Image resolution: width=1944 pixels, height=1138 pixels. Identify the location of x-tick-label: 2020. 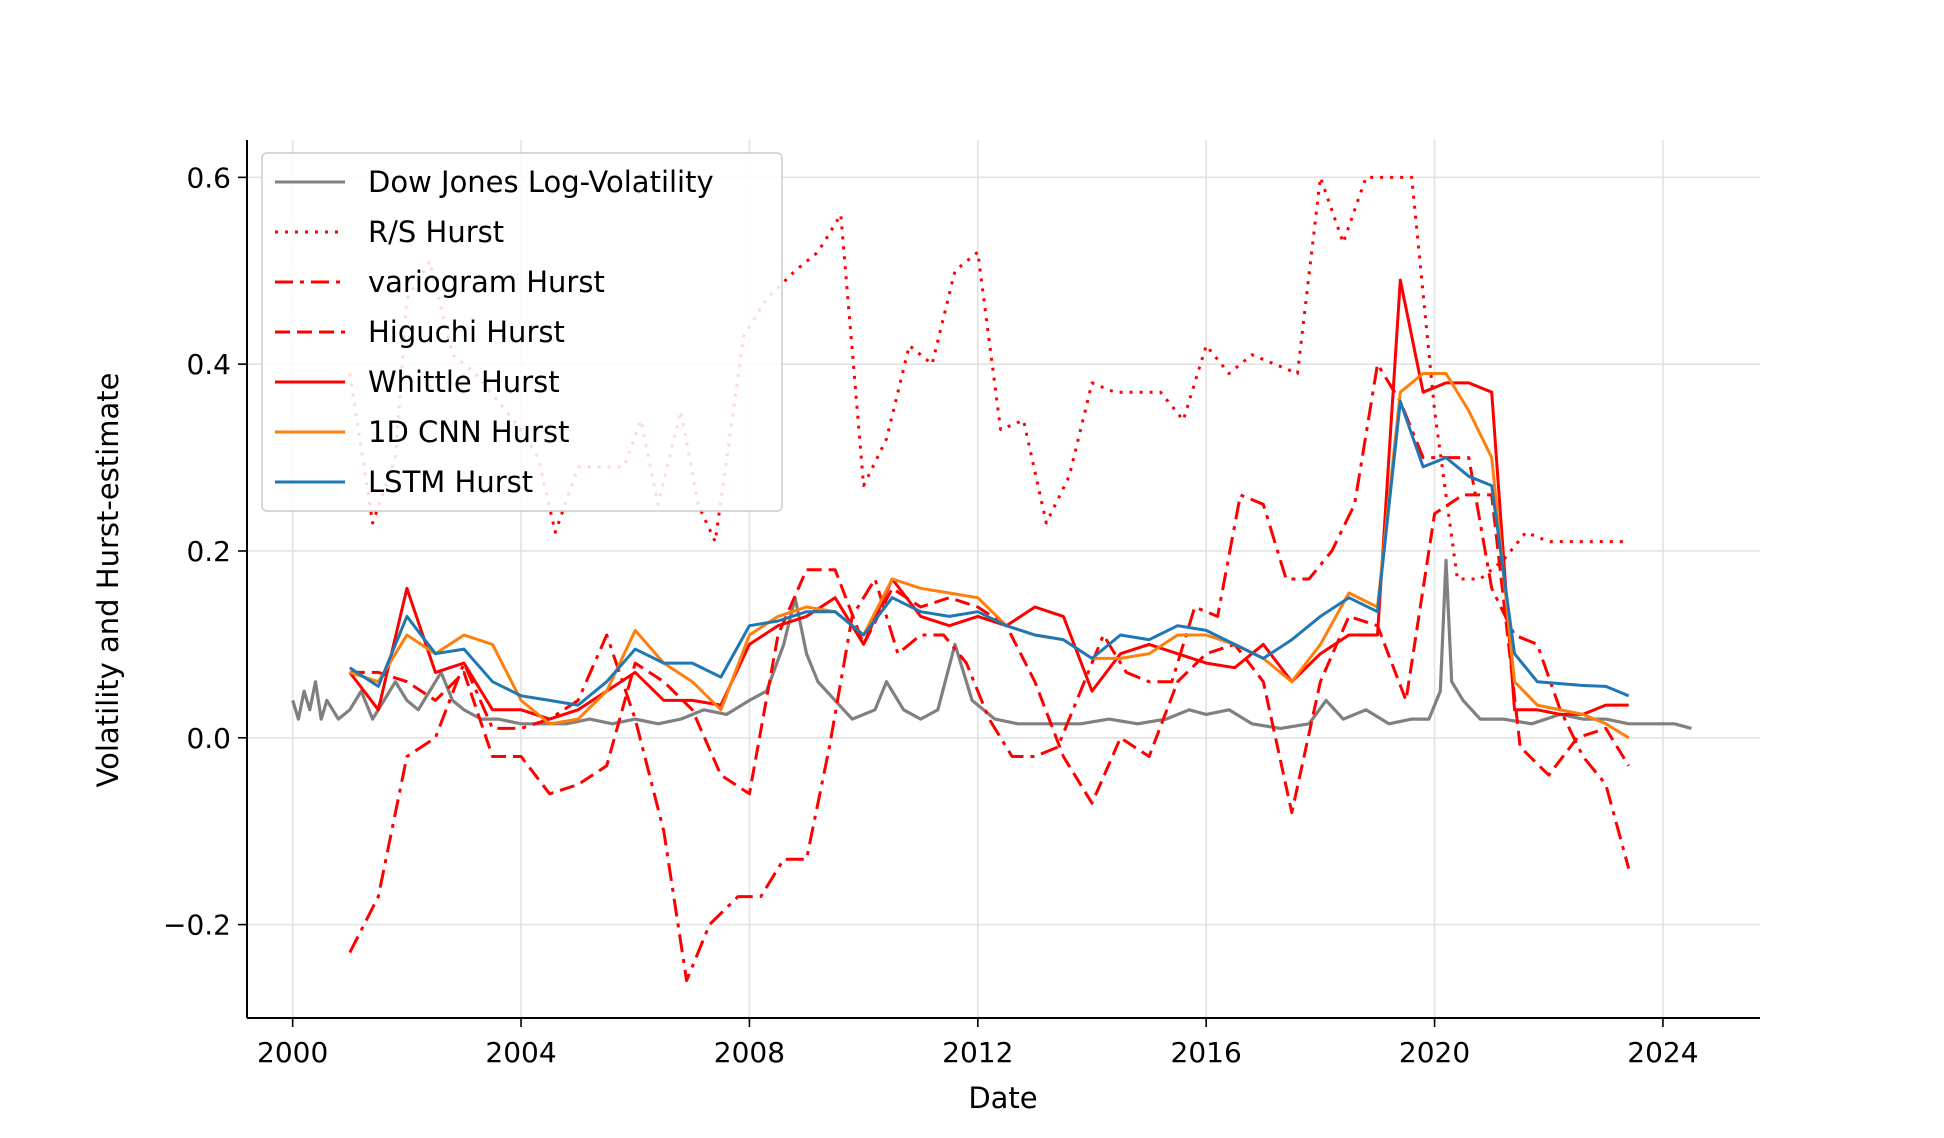
(1434, 1052).